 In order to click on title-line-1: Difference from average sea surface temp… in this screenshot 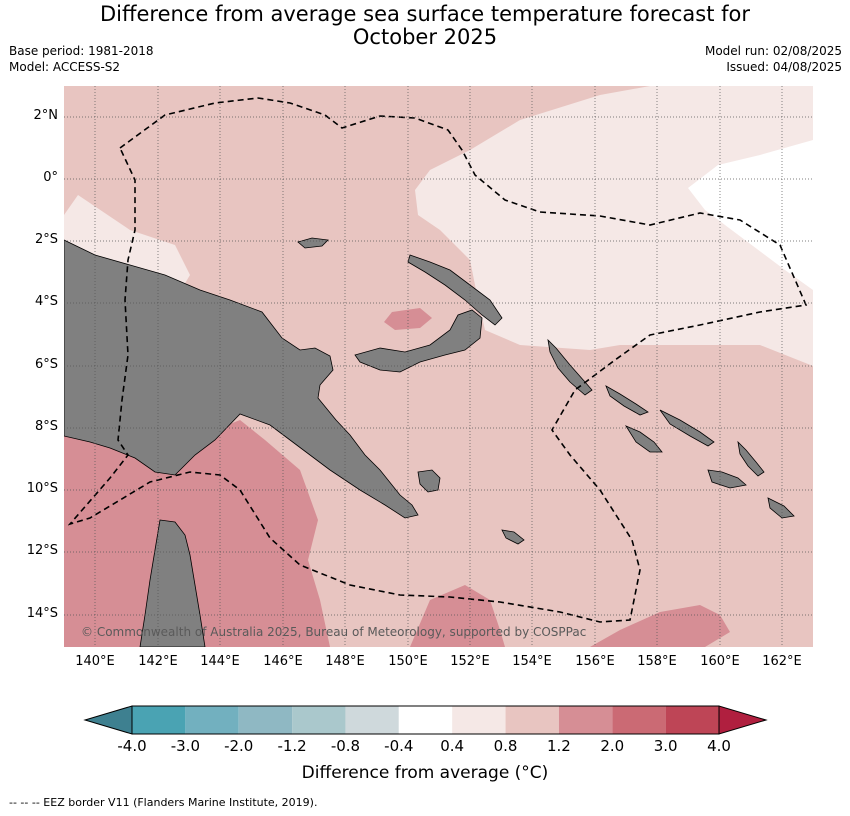, I will do `click(425, 14)`.